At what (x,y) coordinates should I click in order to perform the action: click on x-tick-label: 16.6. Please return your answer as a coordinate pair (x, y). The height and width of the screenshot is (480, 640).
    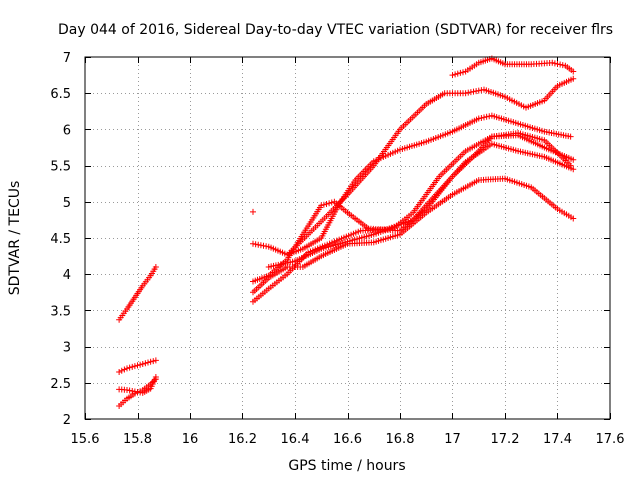
    Looking at the image, I should click on (347, 439).